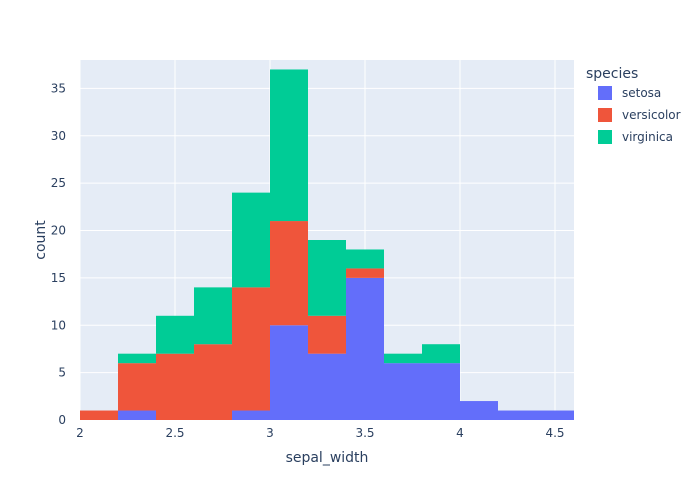  What do you see at coordinates (58, 231) in the screenshot?
I see `y-tick-label: 20` at bounding box center [58, 231].